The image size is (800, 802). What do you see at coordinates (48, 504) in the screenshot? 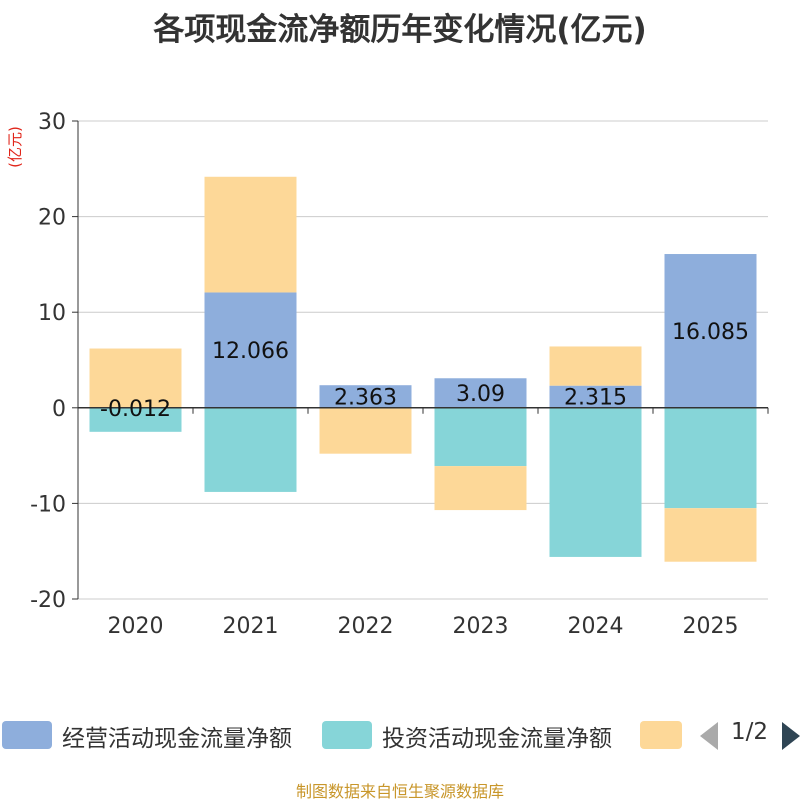
I see `y-tick-label: -10` at bounding box center [48, 504].